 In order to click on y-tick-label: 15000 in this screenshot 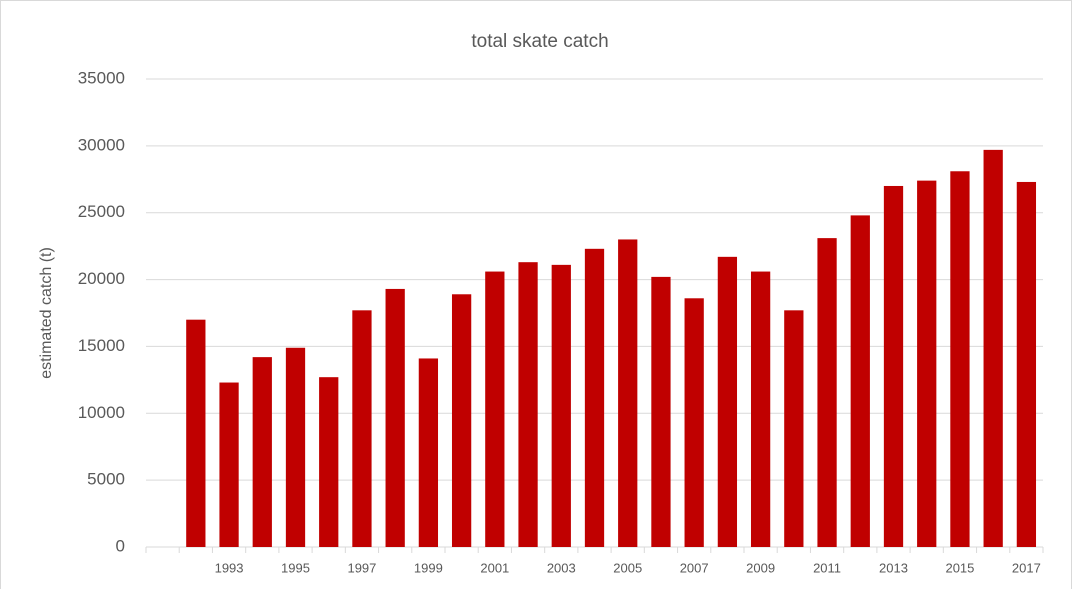, I will do `click(101, 345)`.